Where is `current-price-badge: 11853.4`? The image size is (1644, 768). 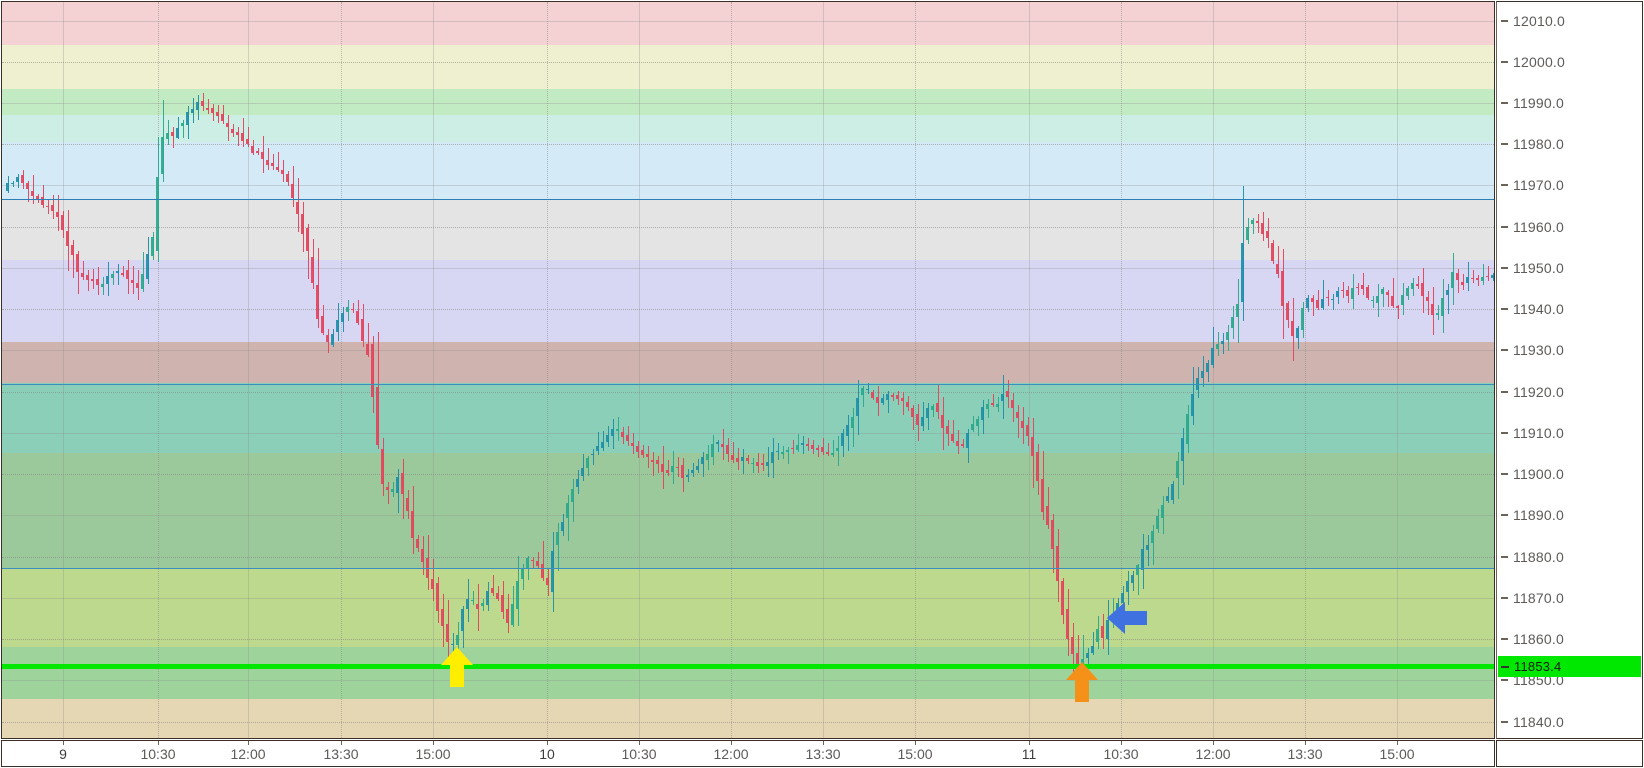
current-price-badge: 11853.4 is located at coordinates (1569, 667).